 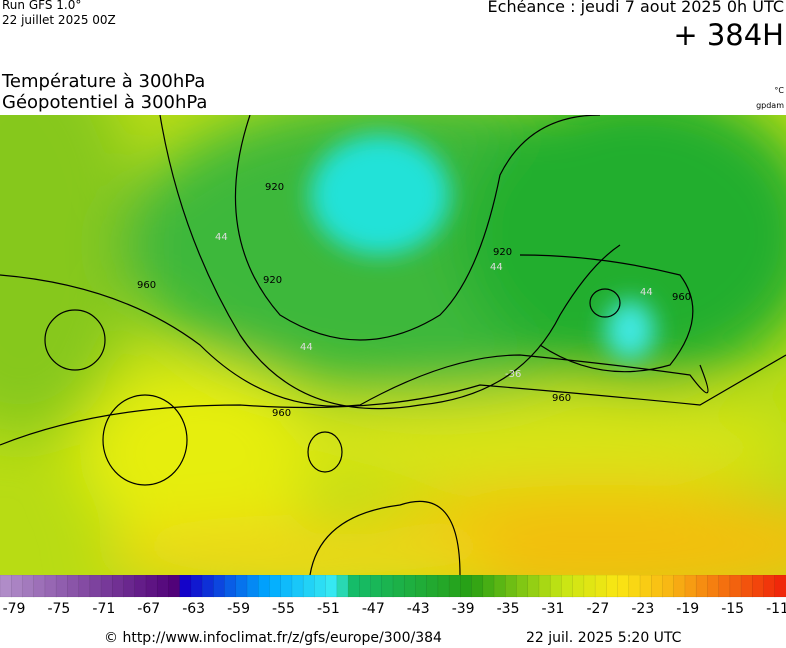 I want to click on legend-tick-label: -15, so click(x=732, y=609).